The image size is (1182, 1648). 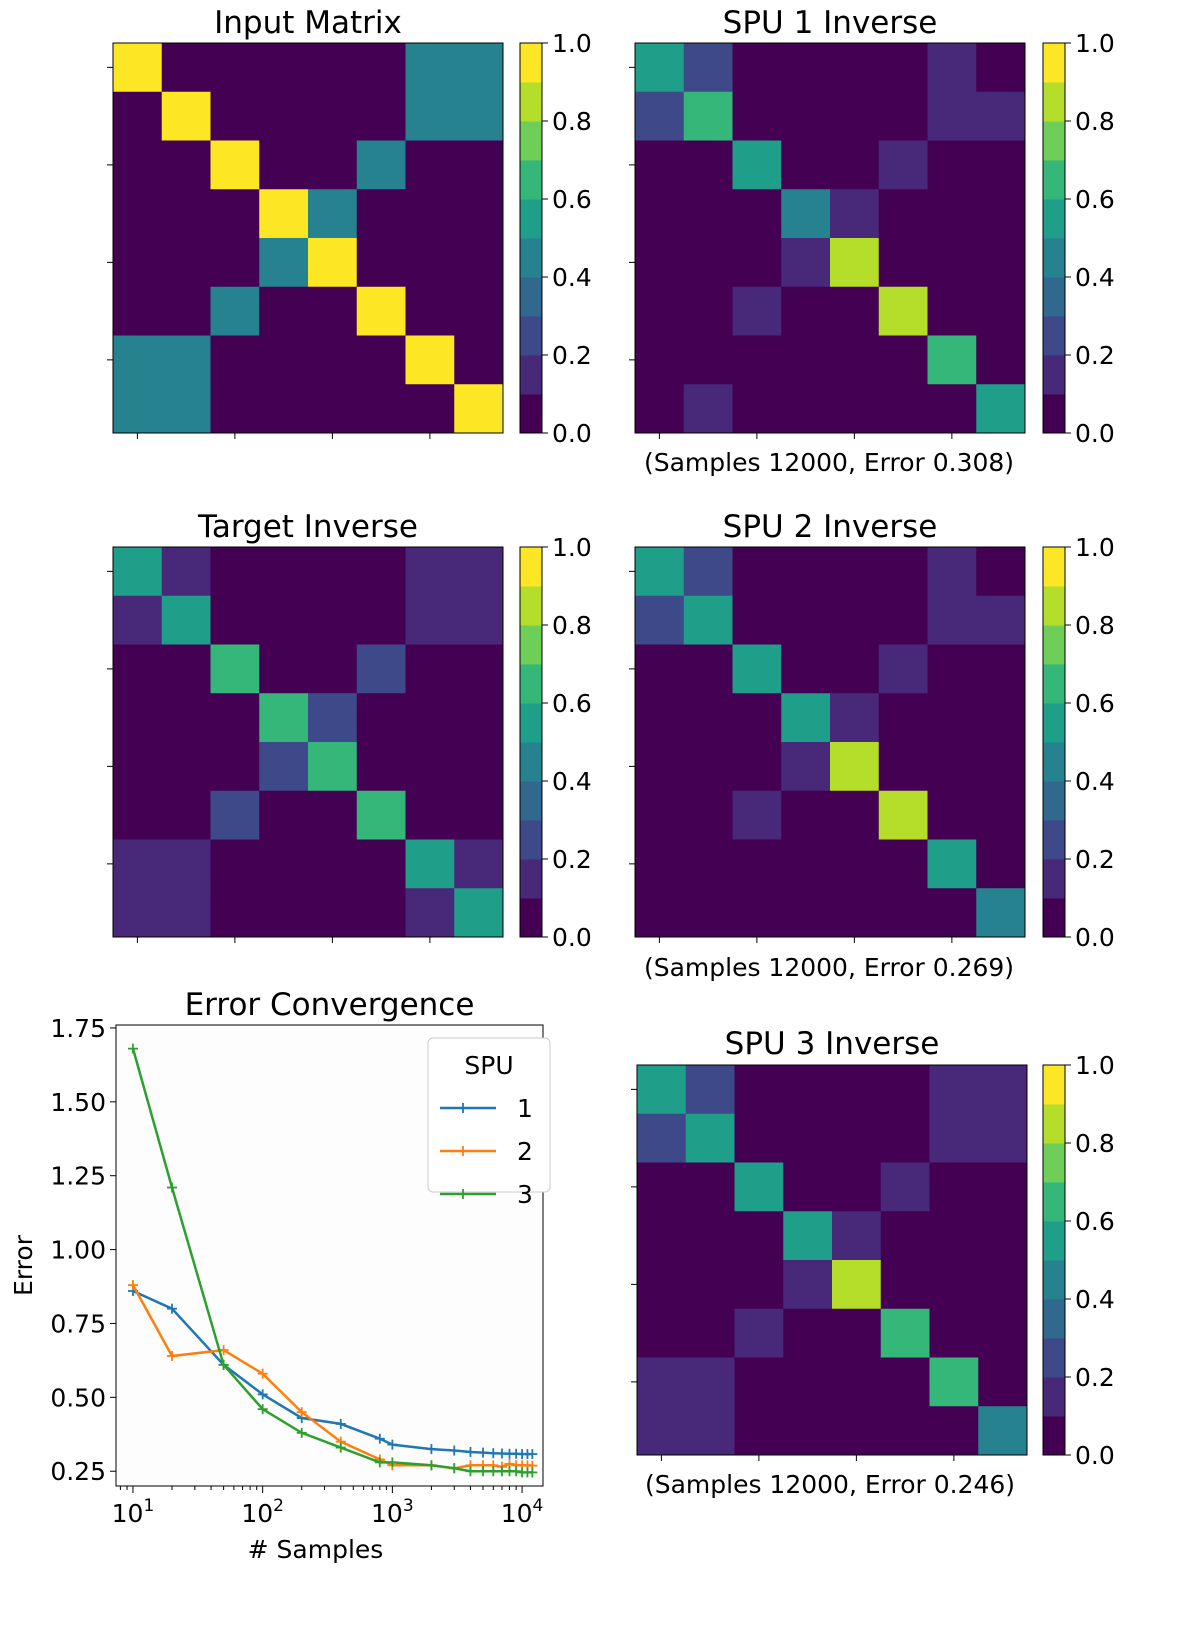 What do you see at coordinates (308, 23) in the screenshot?
I see `heatmap-title: Input Matrix` at bounding box center [308, 23].